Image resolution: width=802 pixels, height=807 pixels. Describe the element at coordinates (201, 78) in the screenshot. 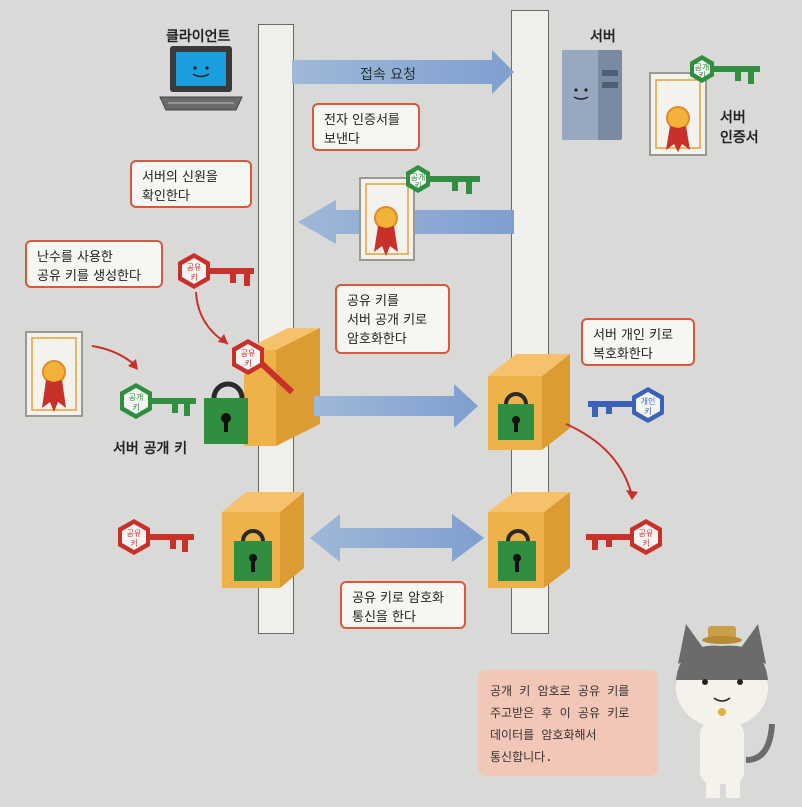

I see `laptop-icon` at that location.